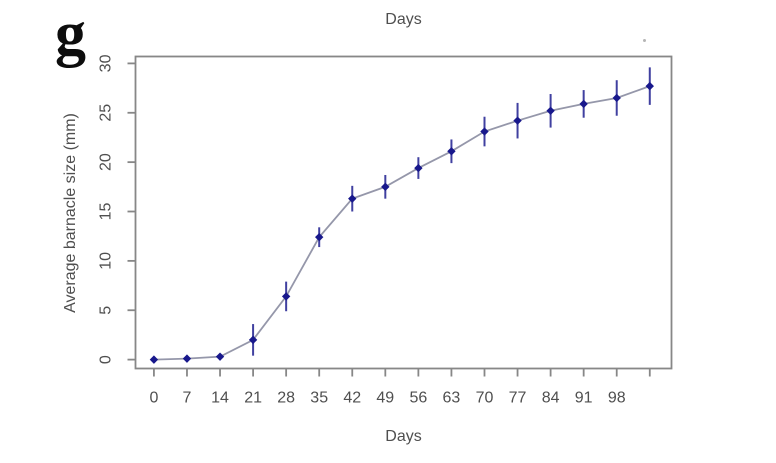 The image size is (776, 463). Describe the element at coordinates (106, 63) in the screenshot. I see `y-tick-label: 30` at that location.